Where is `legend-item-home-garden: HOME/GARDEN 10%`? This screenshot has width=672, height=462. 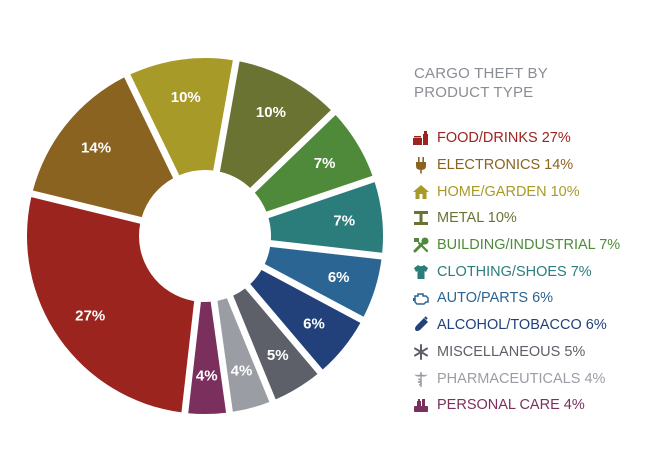
legend-item-home-garden: HOME/GARDEN 10% is located at coordinates (516, 191).